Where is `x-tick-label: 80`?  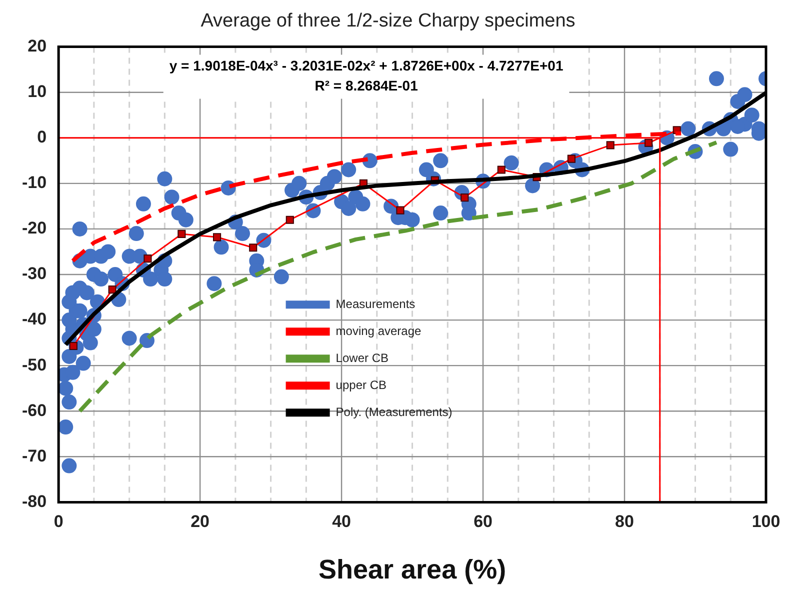 x-tick-label: 80 is located at coordinates (624, 522).